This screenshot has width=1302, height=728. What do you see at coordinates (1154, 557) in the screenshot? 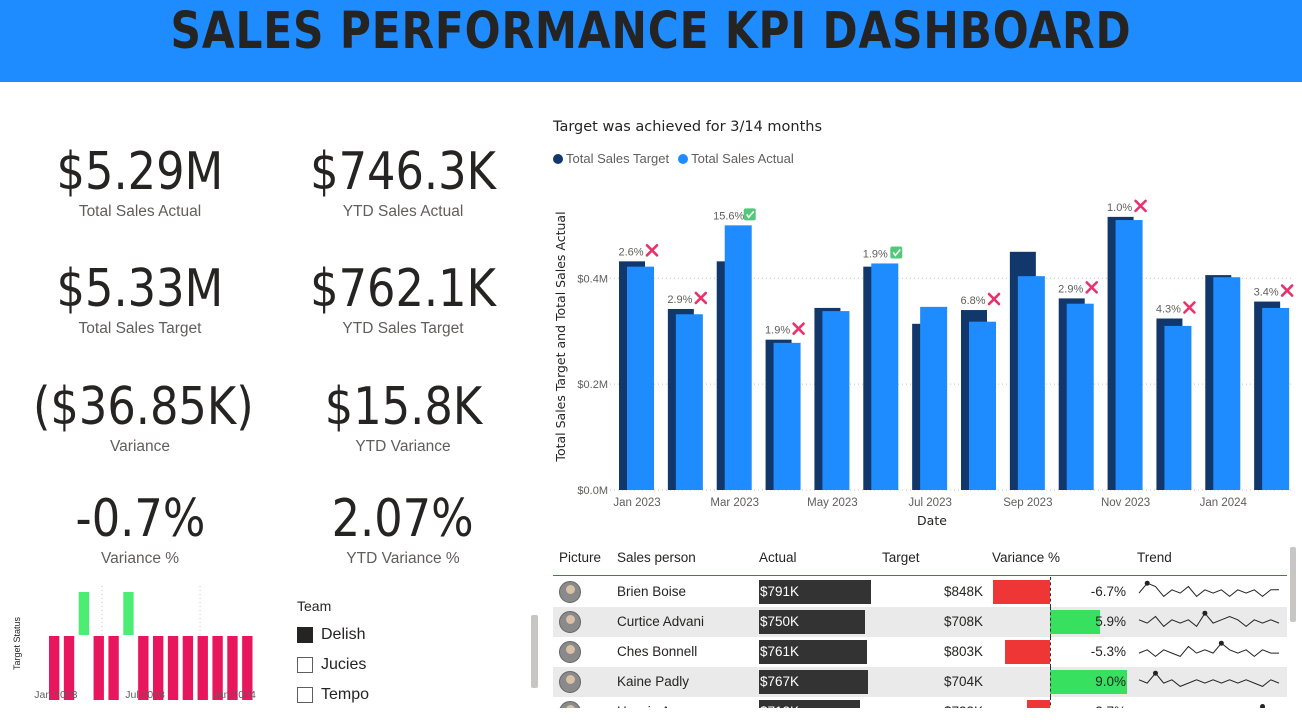
I see `column-header-trend: Trend` at bounding box center [1154, 557].